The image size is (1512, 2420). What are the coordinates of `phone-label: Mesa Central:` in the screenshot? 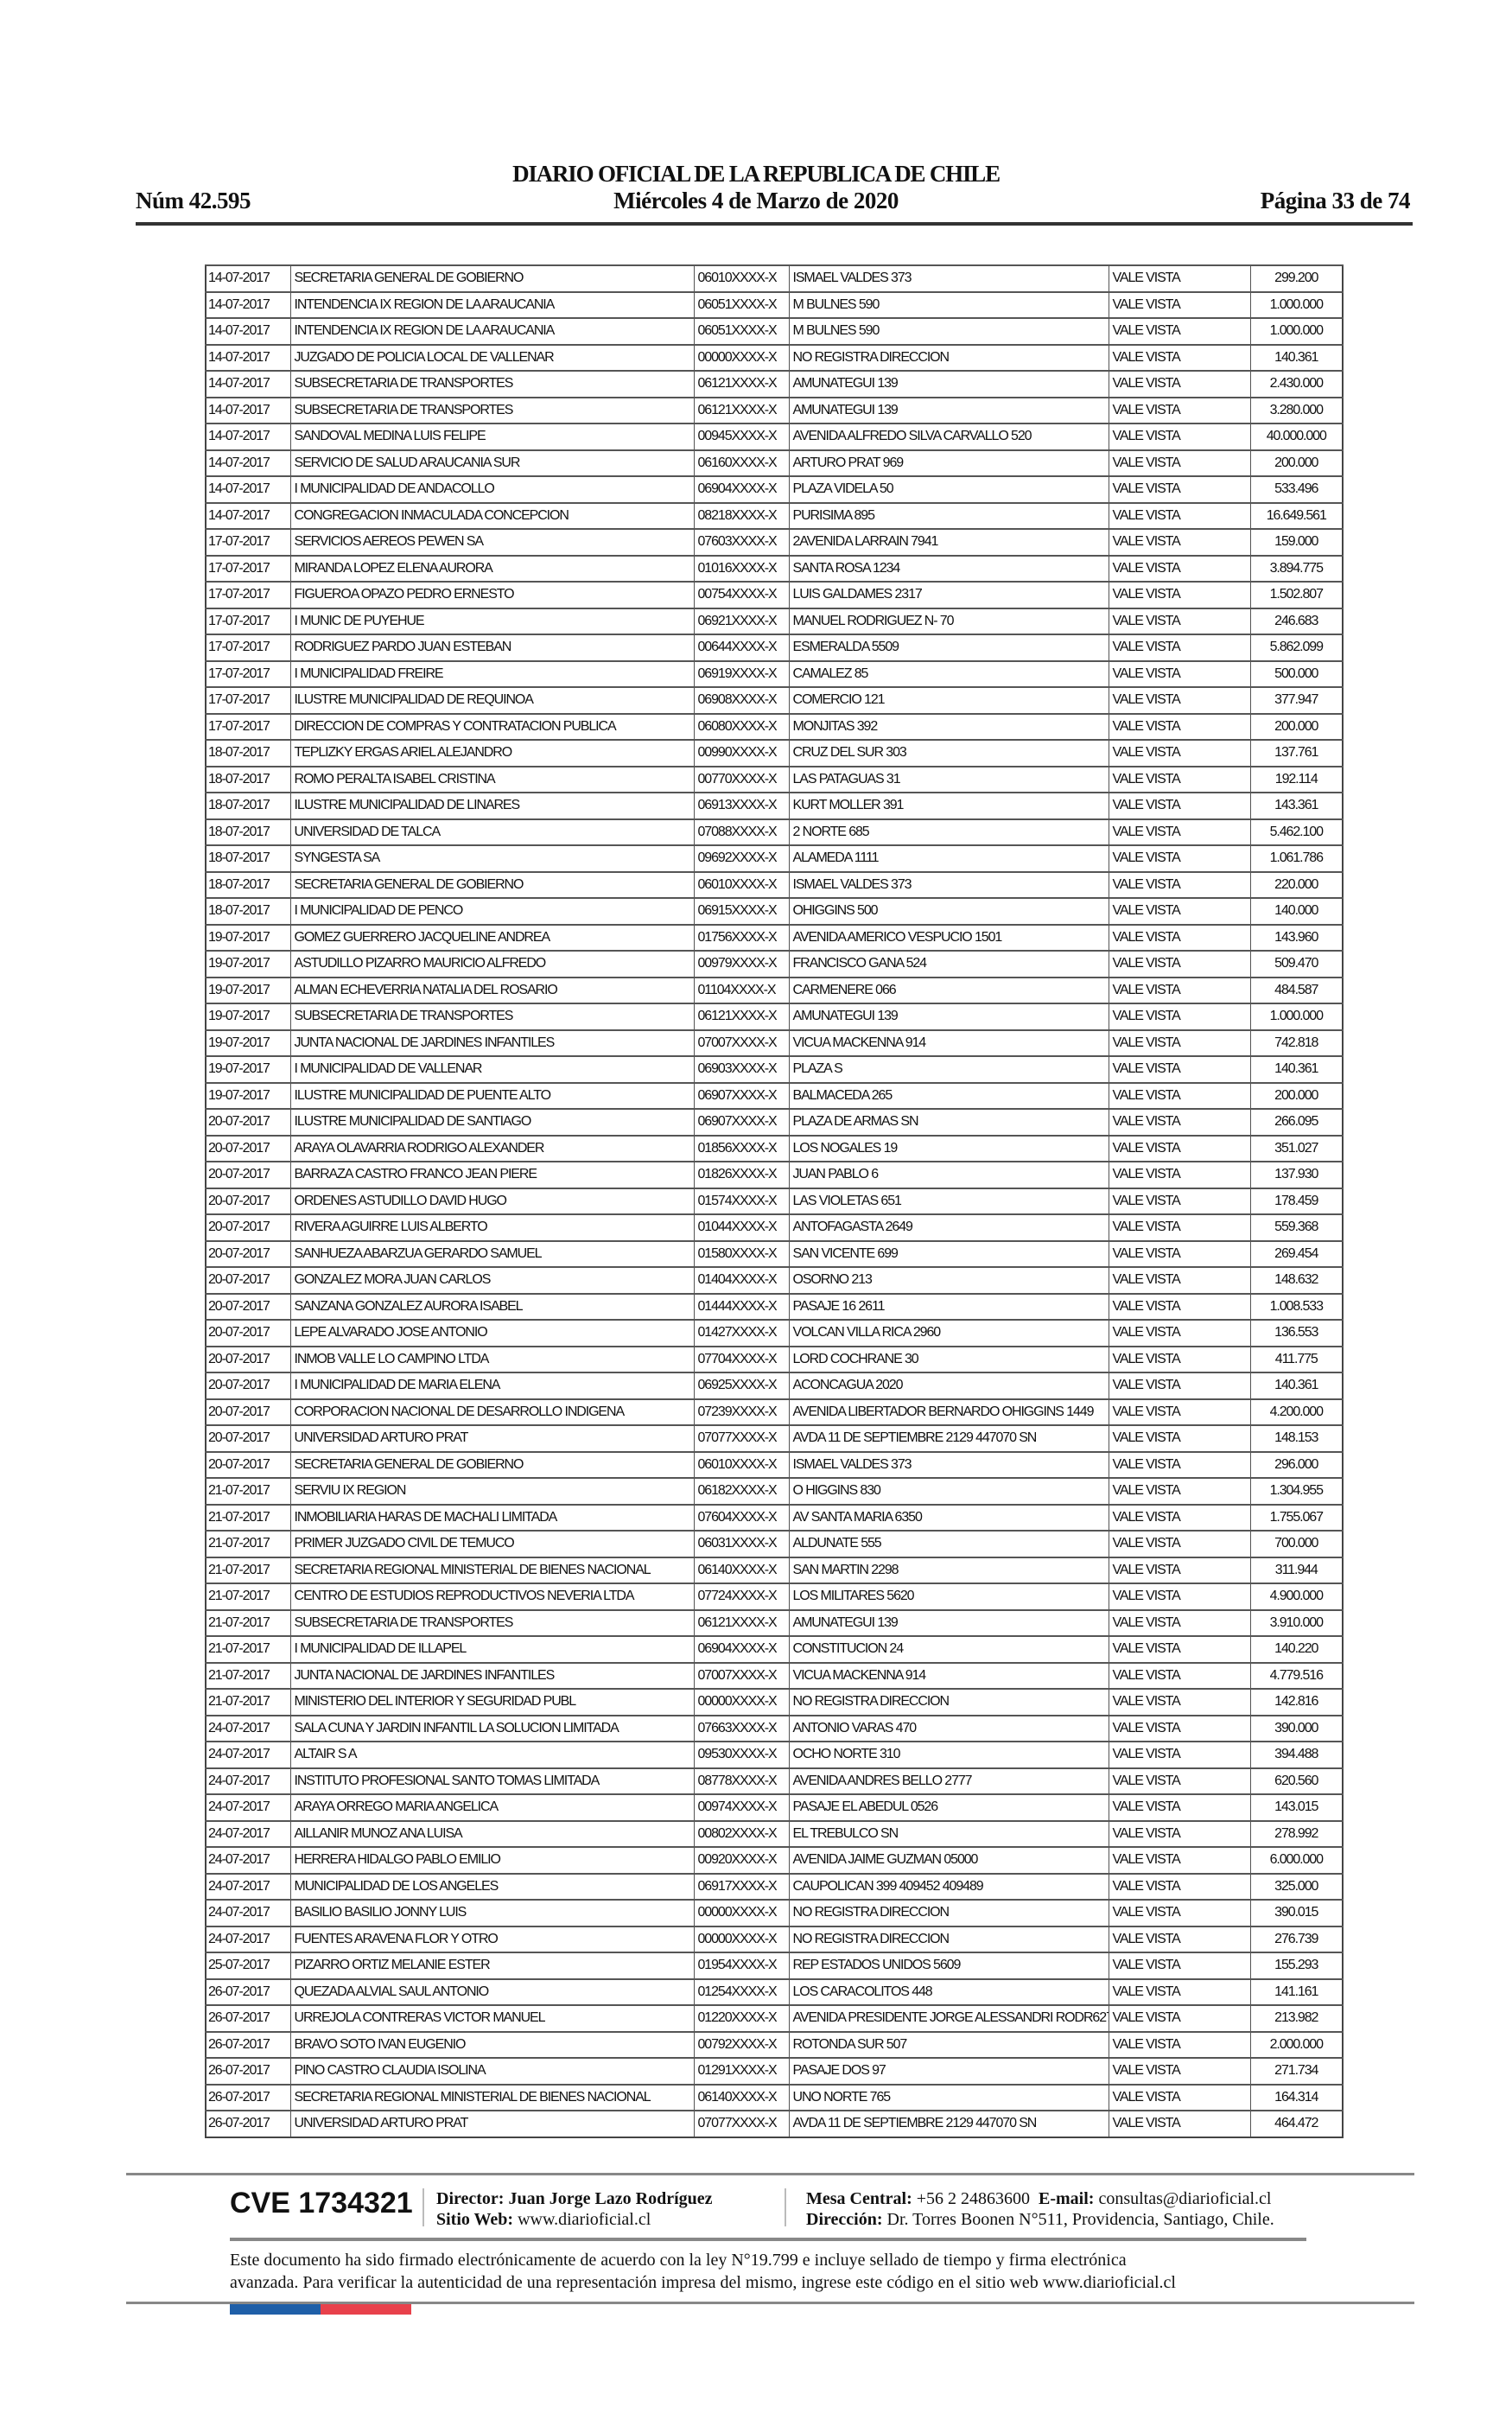 It's located at (859, 2198).